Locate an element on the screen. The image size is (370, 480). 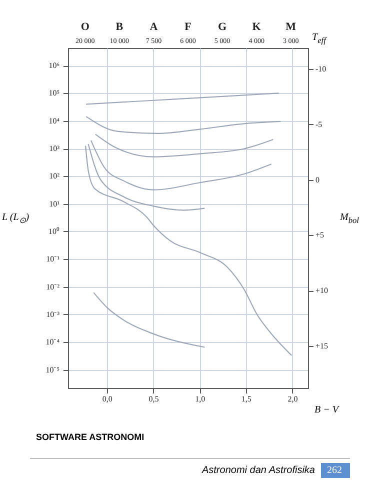
x-tick-label: 0,0 is located at coordinates (107, 399).